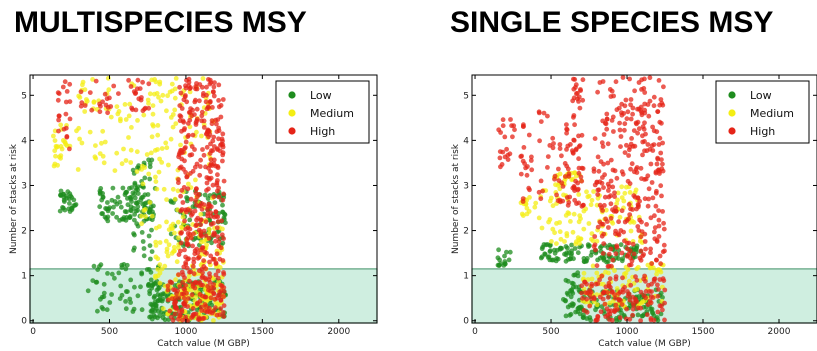 Image resolution: width=817 pixels, height=351 pixels. Describe the element at coordinates (627, 332) in the screenshot. I see `x-tick-label: 1000` at that location.